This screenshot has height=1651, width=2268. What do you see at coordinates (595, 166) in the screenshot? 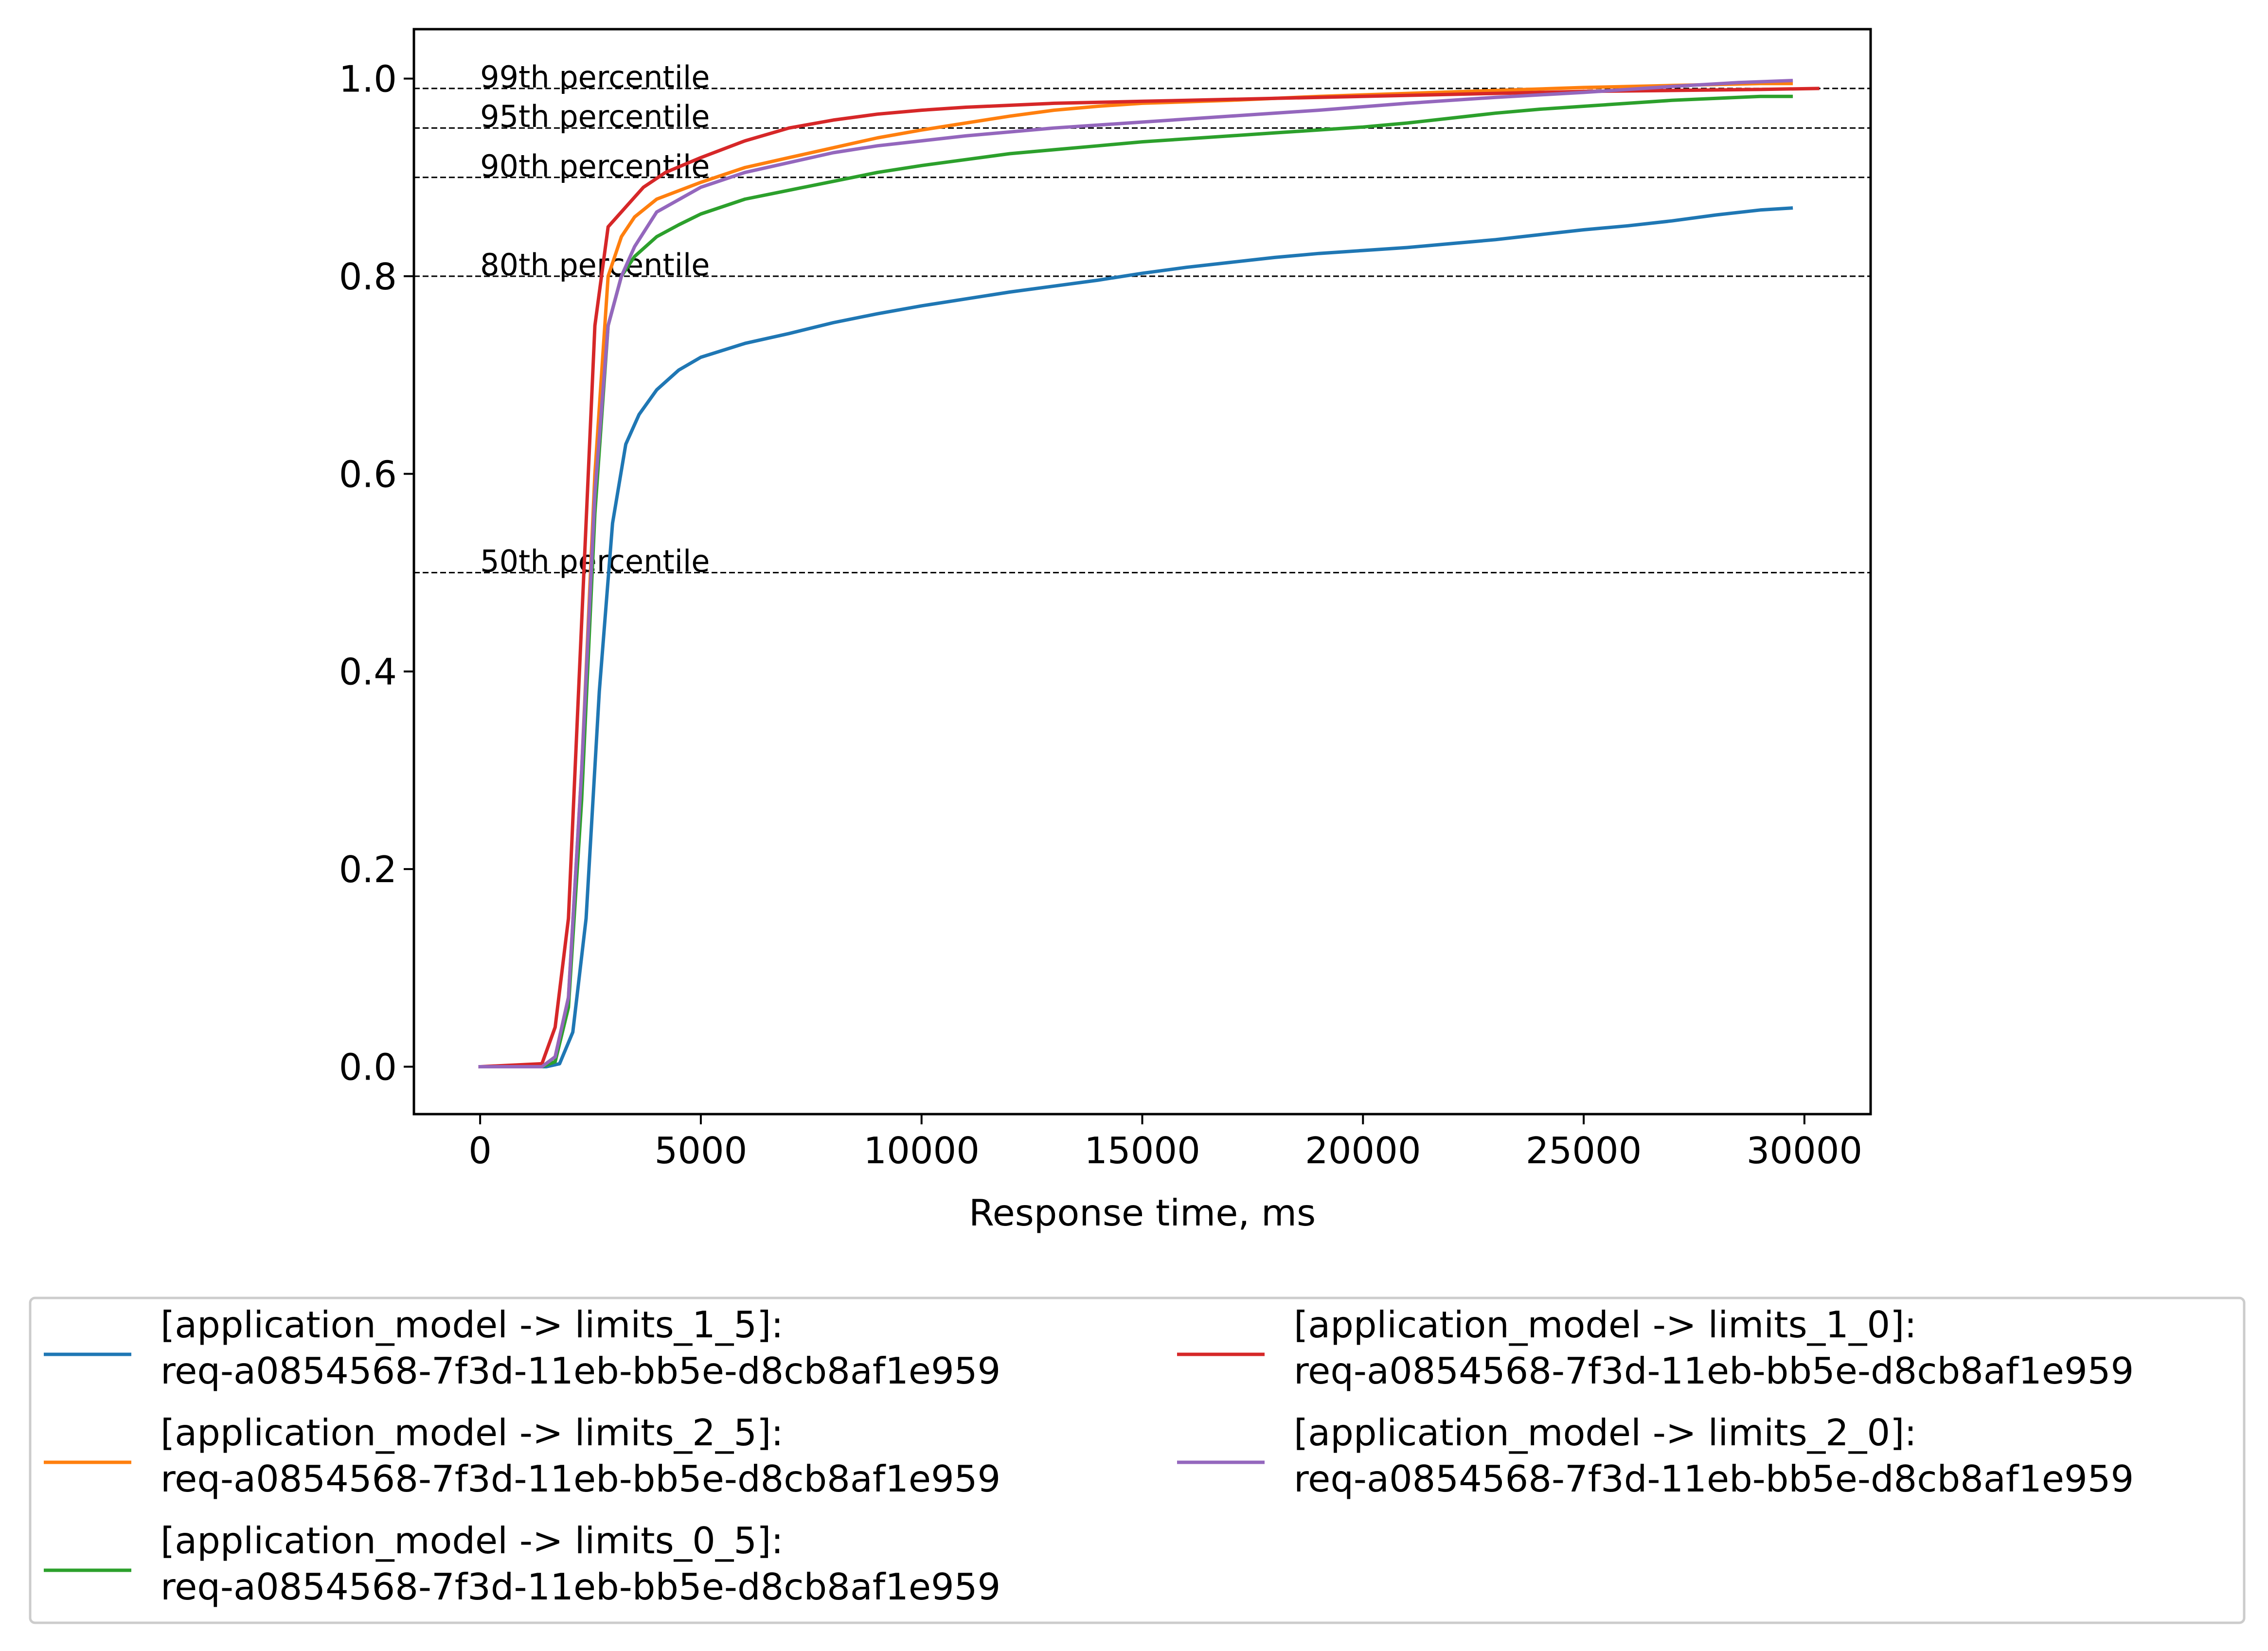
I see `reference-line-label: 90th percentile` at bounding box center [595, 166].